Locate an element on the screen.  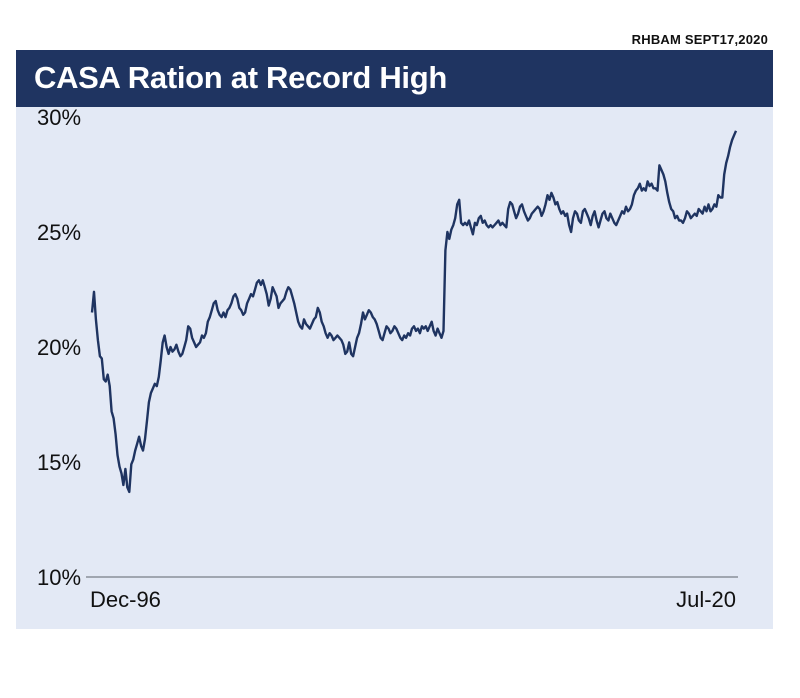
y-tick-label: 10% is located at coordinates (59, 577).